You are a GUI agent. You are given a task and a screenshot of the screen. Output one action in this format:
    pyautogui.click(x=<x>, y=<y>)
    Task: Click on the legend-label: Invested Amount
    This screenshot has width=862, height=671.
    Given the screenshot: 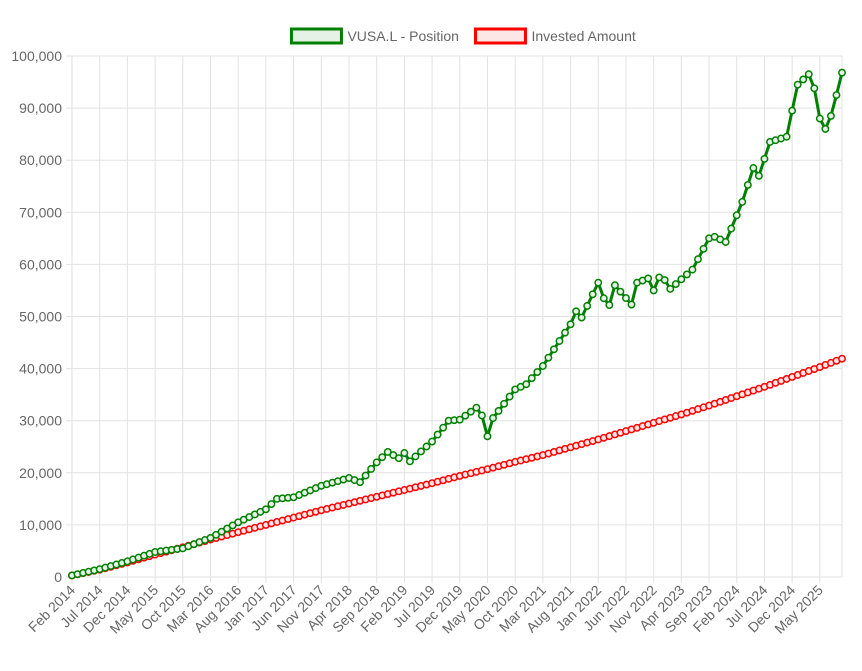 What is the action you would take?
    pyautogui.click(x=583, y=36)
    